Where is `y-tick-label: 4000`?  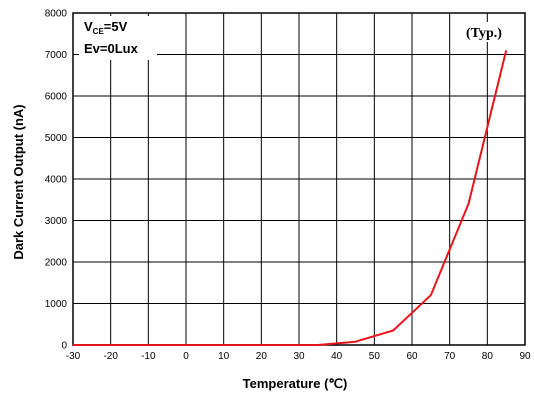
y-tick-label: 4000 is located at coordinates (56, 180).